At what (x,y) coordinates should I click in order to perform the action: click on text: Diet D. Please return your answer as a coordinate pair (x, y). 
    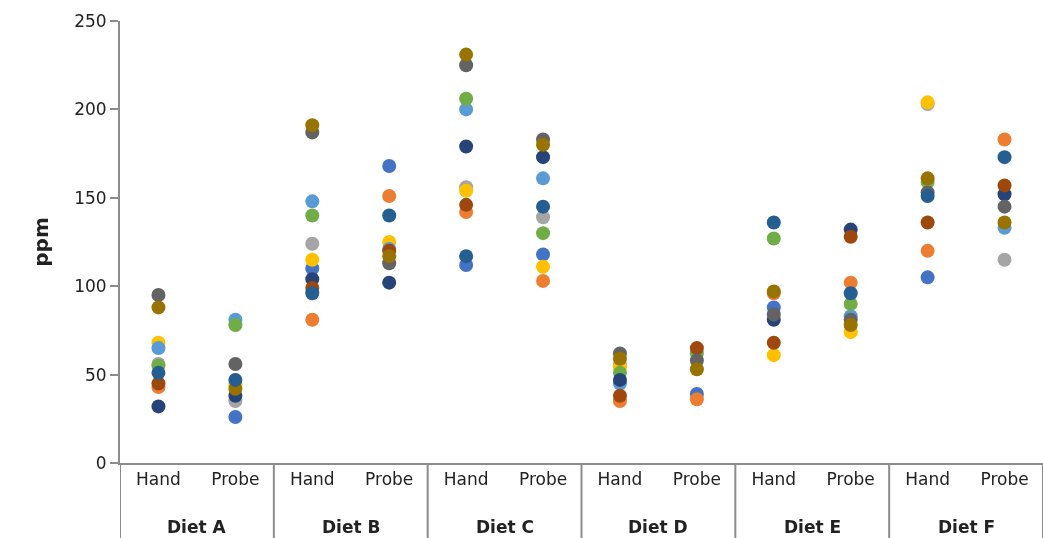
    Looking at the image, I should click on (658, 527).